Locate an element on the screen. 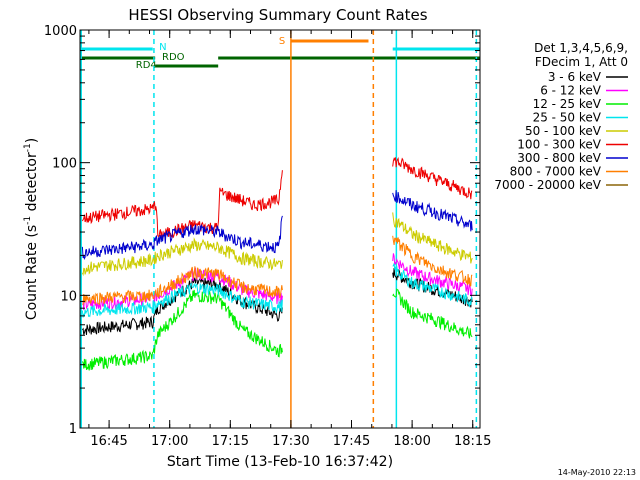 This screenshot has height=480, width=640. legend-header-1: Det 1,3,4,5,6,9, is located at coordinates (581, 48).